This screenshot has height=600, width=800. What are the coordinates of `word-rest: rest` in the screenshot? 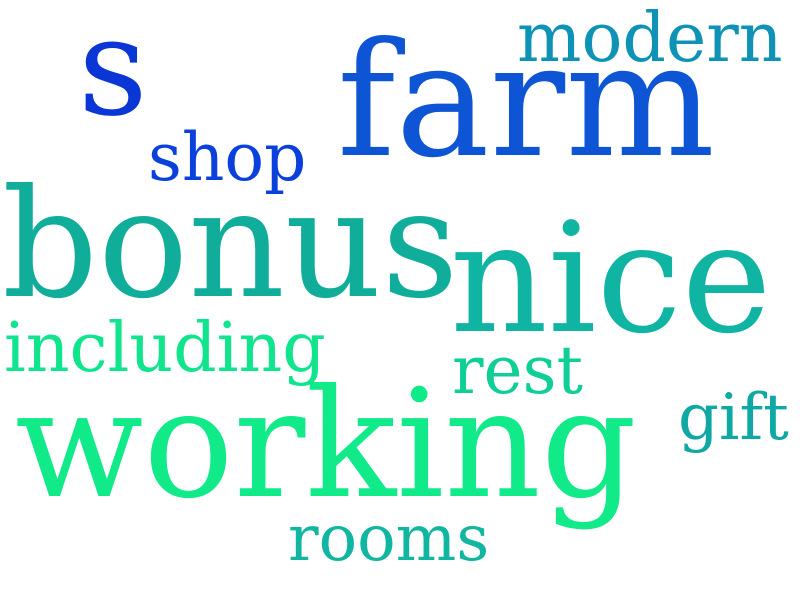 It's located at (518, 370).